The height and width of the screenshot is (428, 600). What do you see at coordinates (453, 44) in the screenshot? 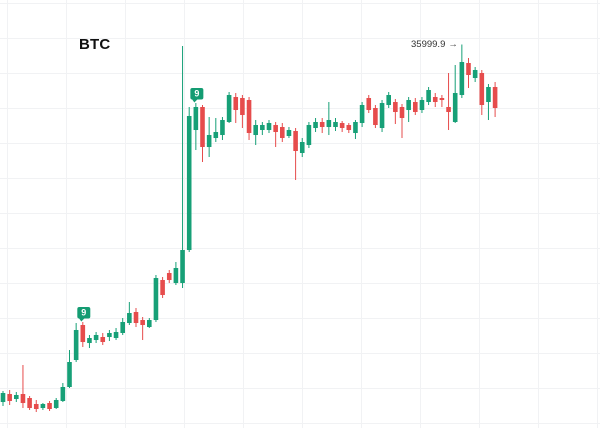
I see `right-arrow-icon: →` at bounding box center [453, 44].